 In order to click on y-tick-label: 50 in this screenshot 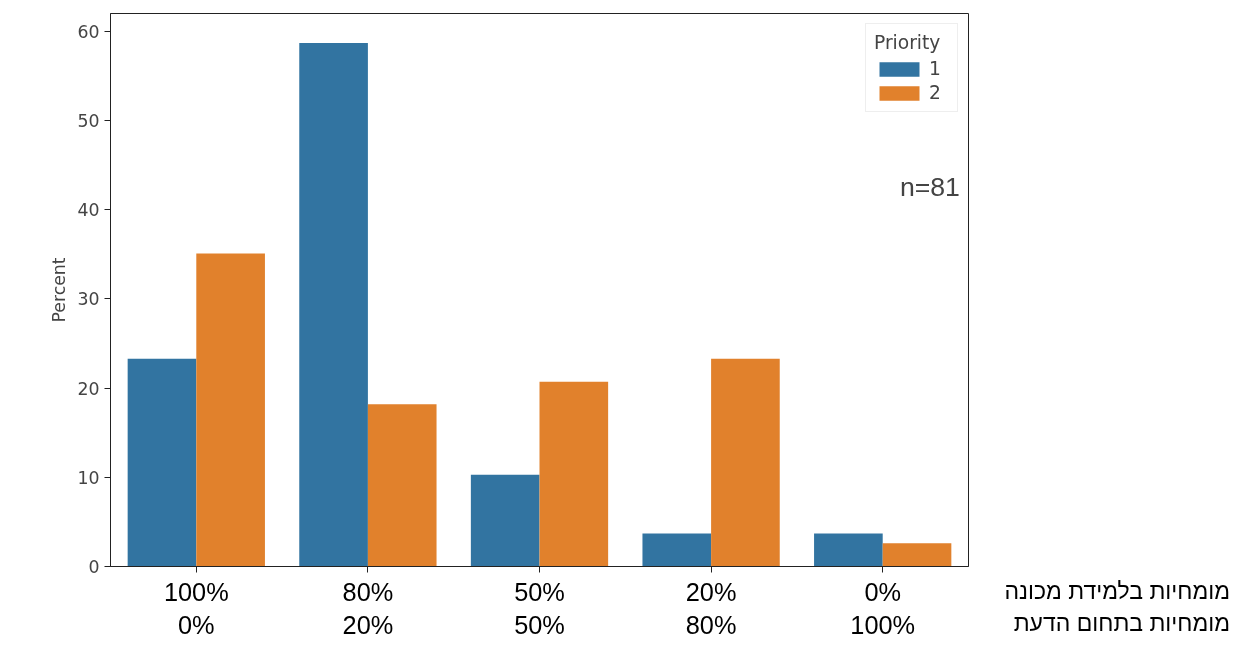, I will do `click(88, 121)`.